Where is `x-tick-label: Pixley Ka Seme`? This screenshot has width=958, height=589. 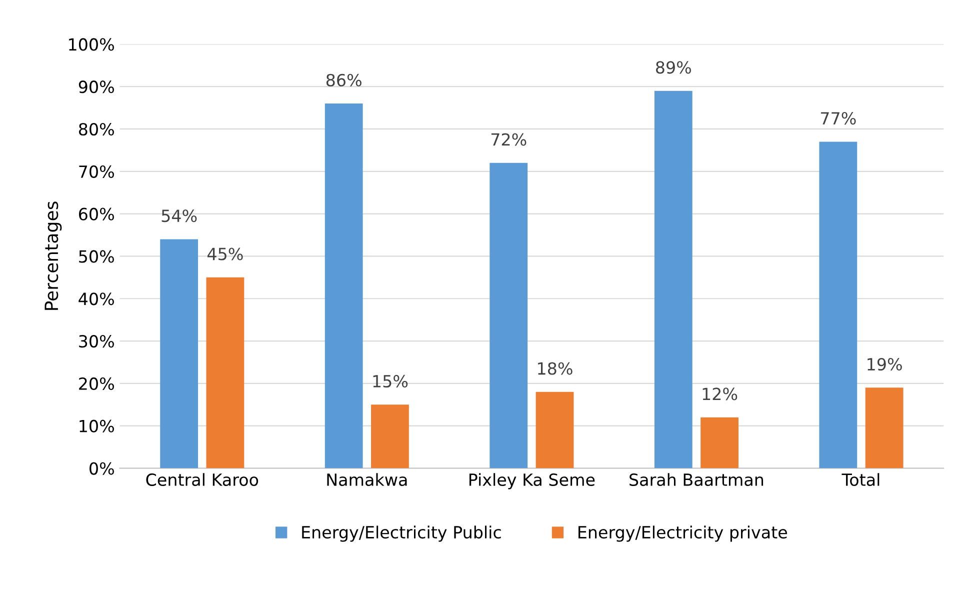 x-tick-label: Pixley Ka Seme is located at coordinates (532, 481).